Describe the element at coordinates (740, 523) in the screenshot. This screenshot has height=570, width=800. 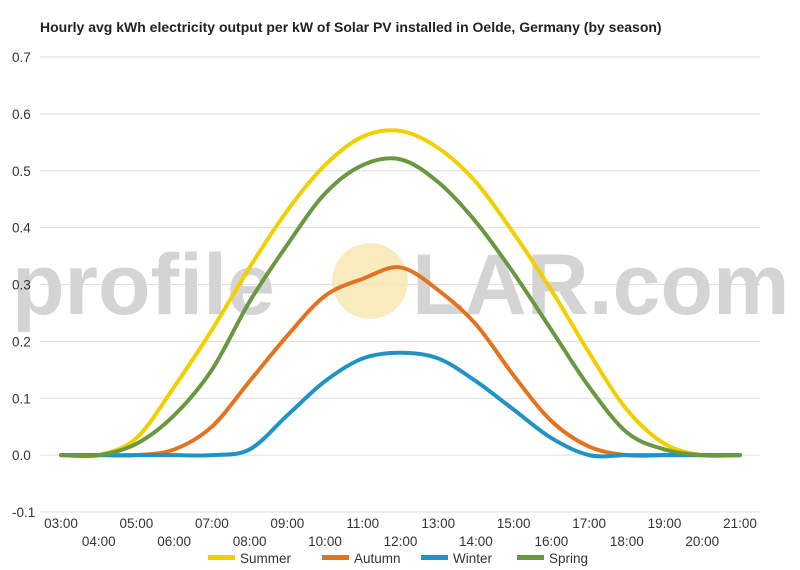
I see `x-tick-label: 21:00` at that location.